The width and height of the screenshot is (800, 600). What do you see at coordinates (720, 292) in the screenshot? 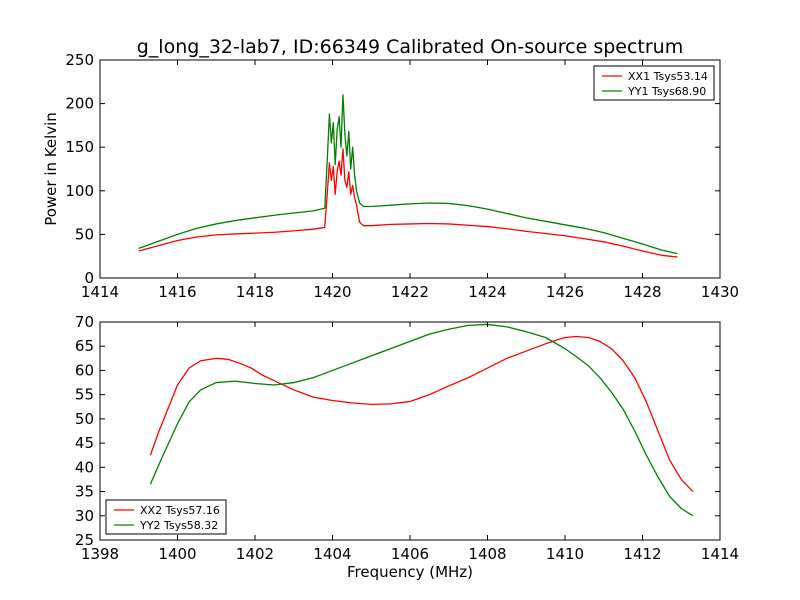
I see `panel1-x-tick-label: 1430` at bounding box center [720, 292].